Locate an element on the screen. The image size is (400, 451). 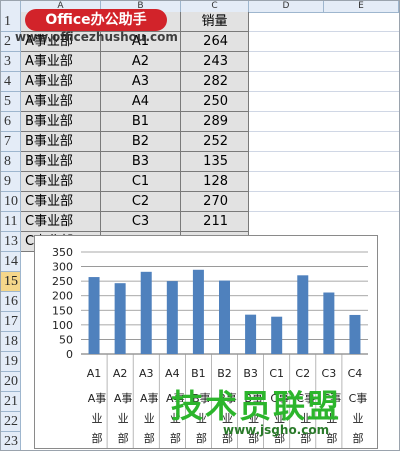
y-tick-label: 250 is located at coordinates (62, 281).